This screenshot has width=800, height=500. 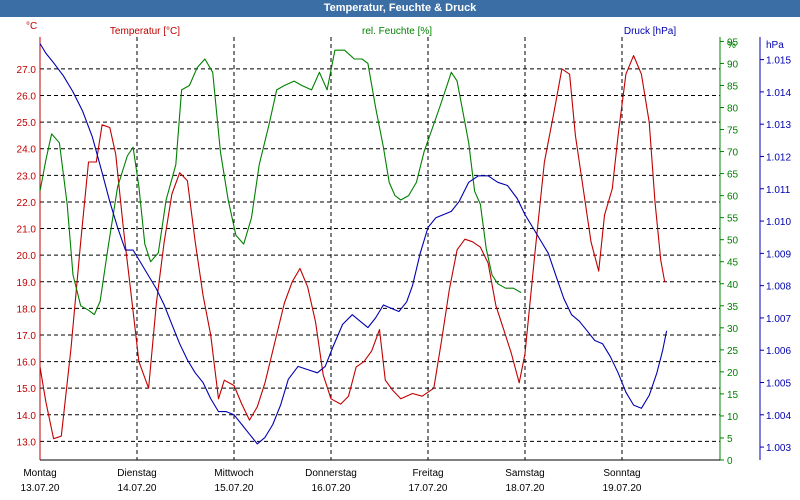 I want to click on temperature-tick-label: 21.0, so click(x=27, y=230).